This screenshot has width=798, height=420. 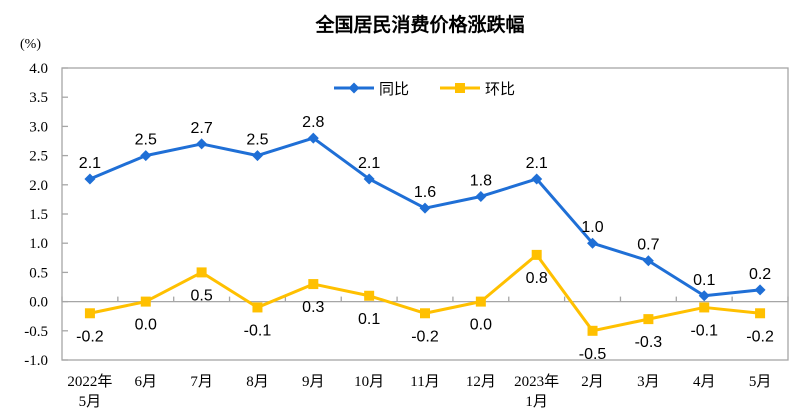 What do you see at coordinates (760, 382) in the screenshot?
I see `x-axis-label: 5月` at bounding box center [760, 382].